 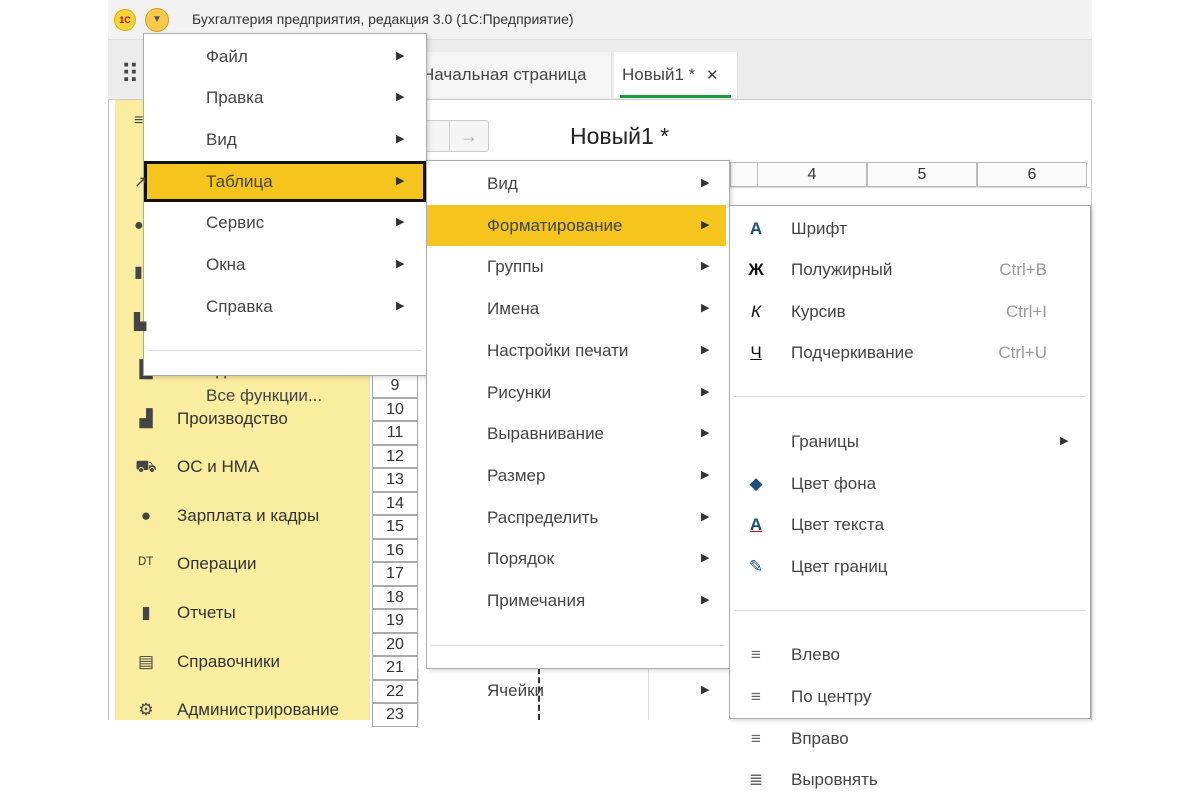 What do you see at coordinates (756, 270) in the screenshot?
I see `bold-icon: Ж` at bounding box center [756, 270].